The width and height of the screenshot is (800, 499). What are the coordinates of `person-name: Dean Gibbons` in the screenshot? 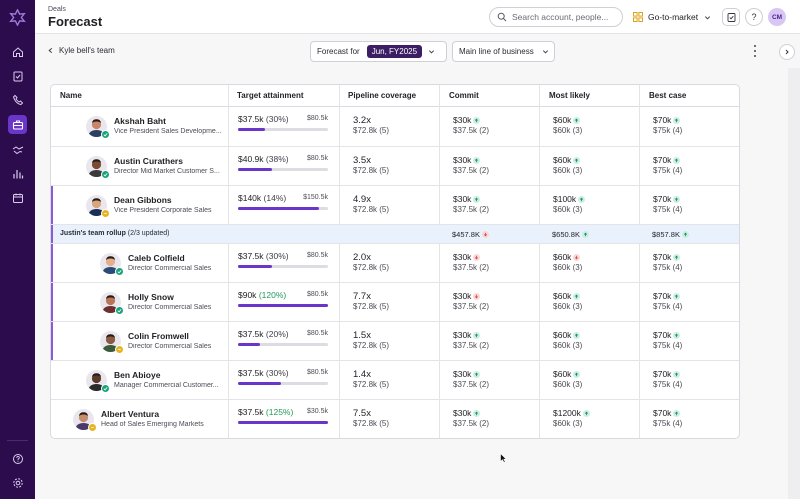 It's located at (143, 200).